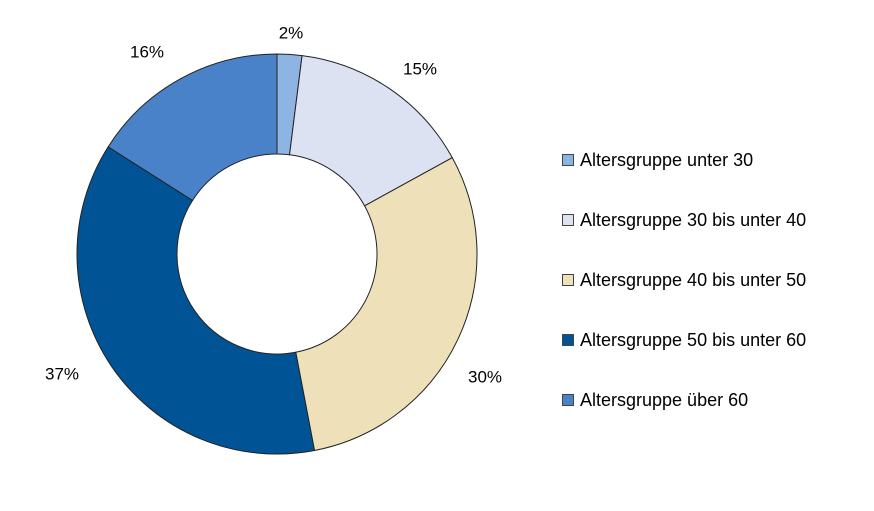  I want to click on legend-item-altersgruppe-unter-30: Altersgruppe unter 30, so click(684, 160).